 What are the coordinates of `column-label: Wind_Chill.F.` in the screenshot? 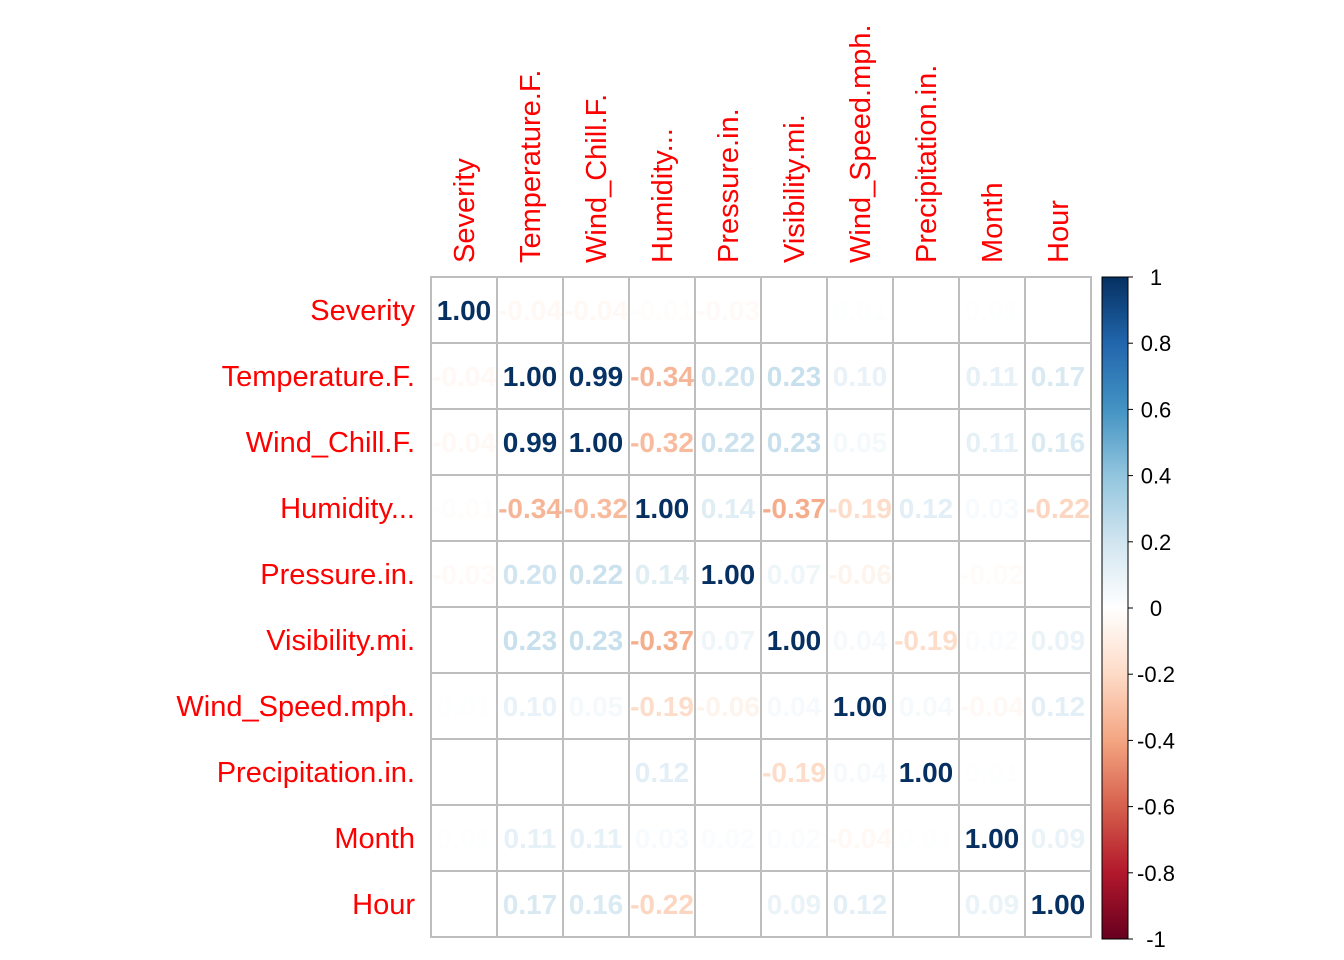 It's located at (597, 178).